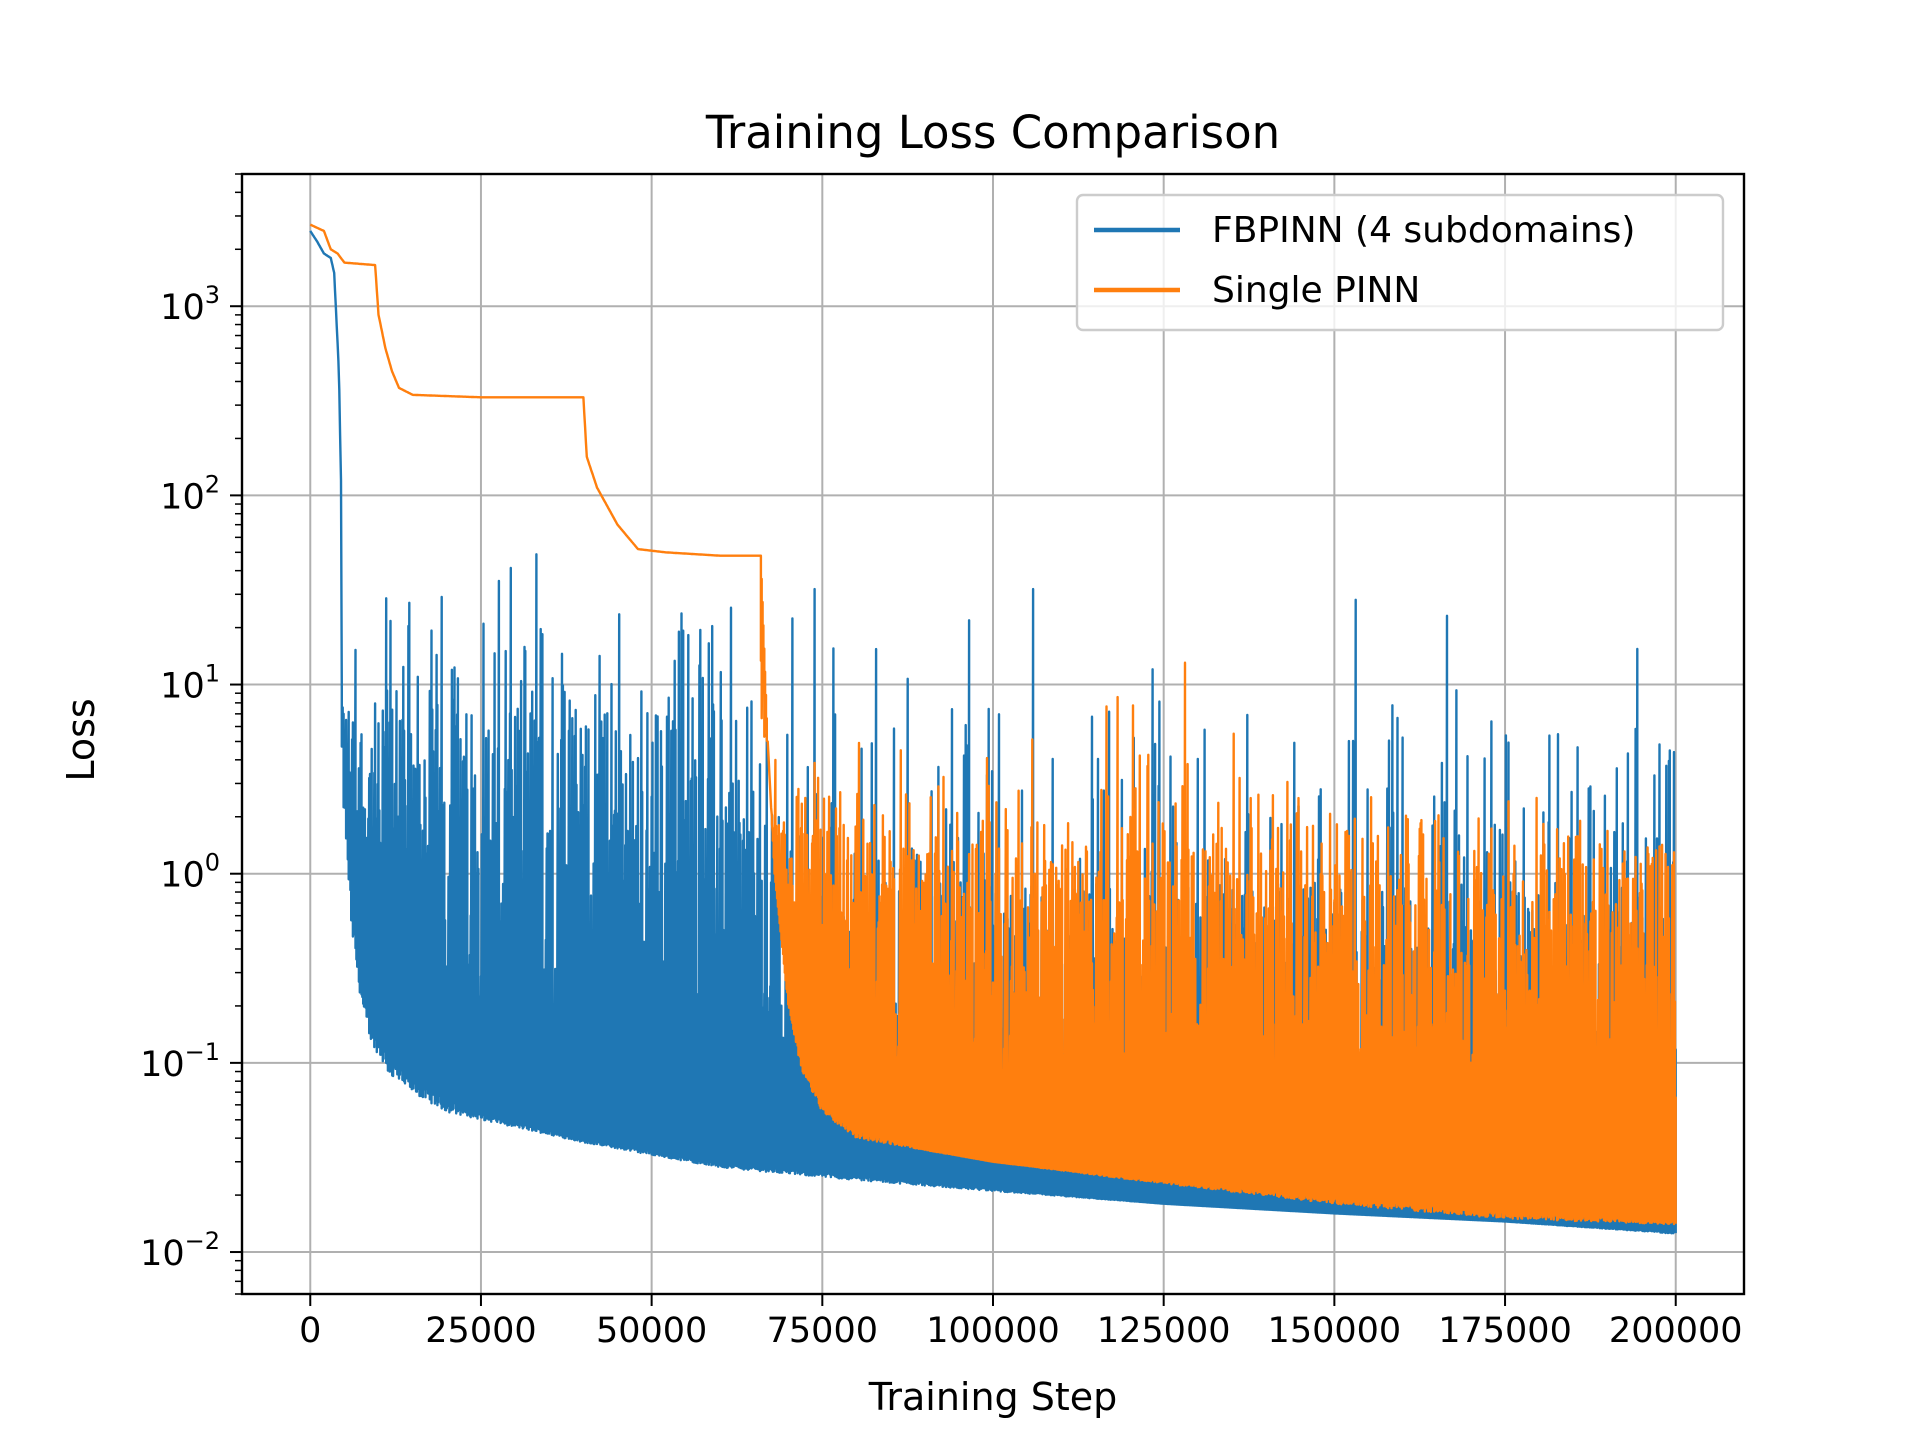 This screenshot has height=1440, width=1920. I want to click on x-axis-label: Training Step, so click(993, 1397).